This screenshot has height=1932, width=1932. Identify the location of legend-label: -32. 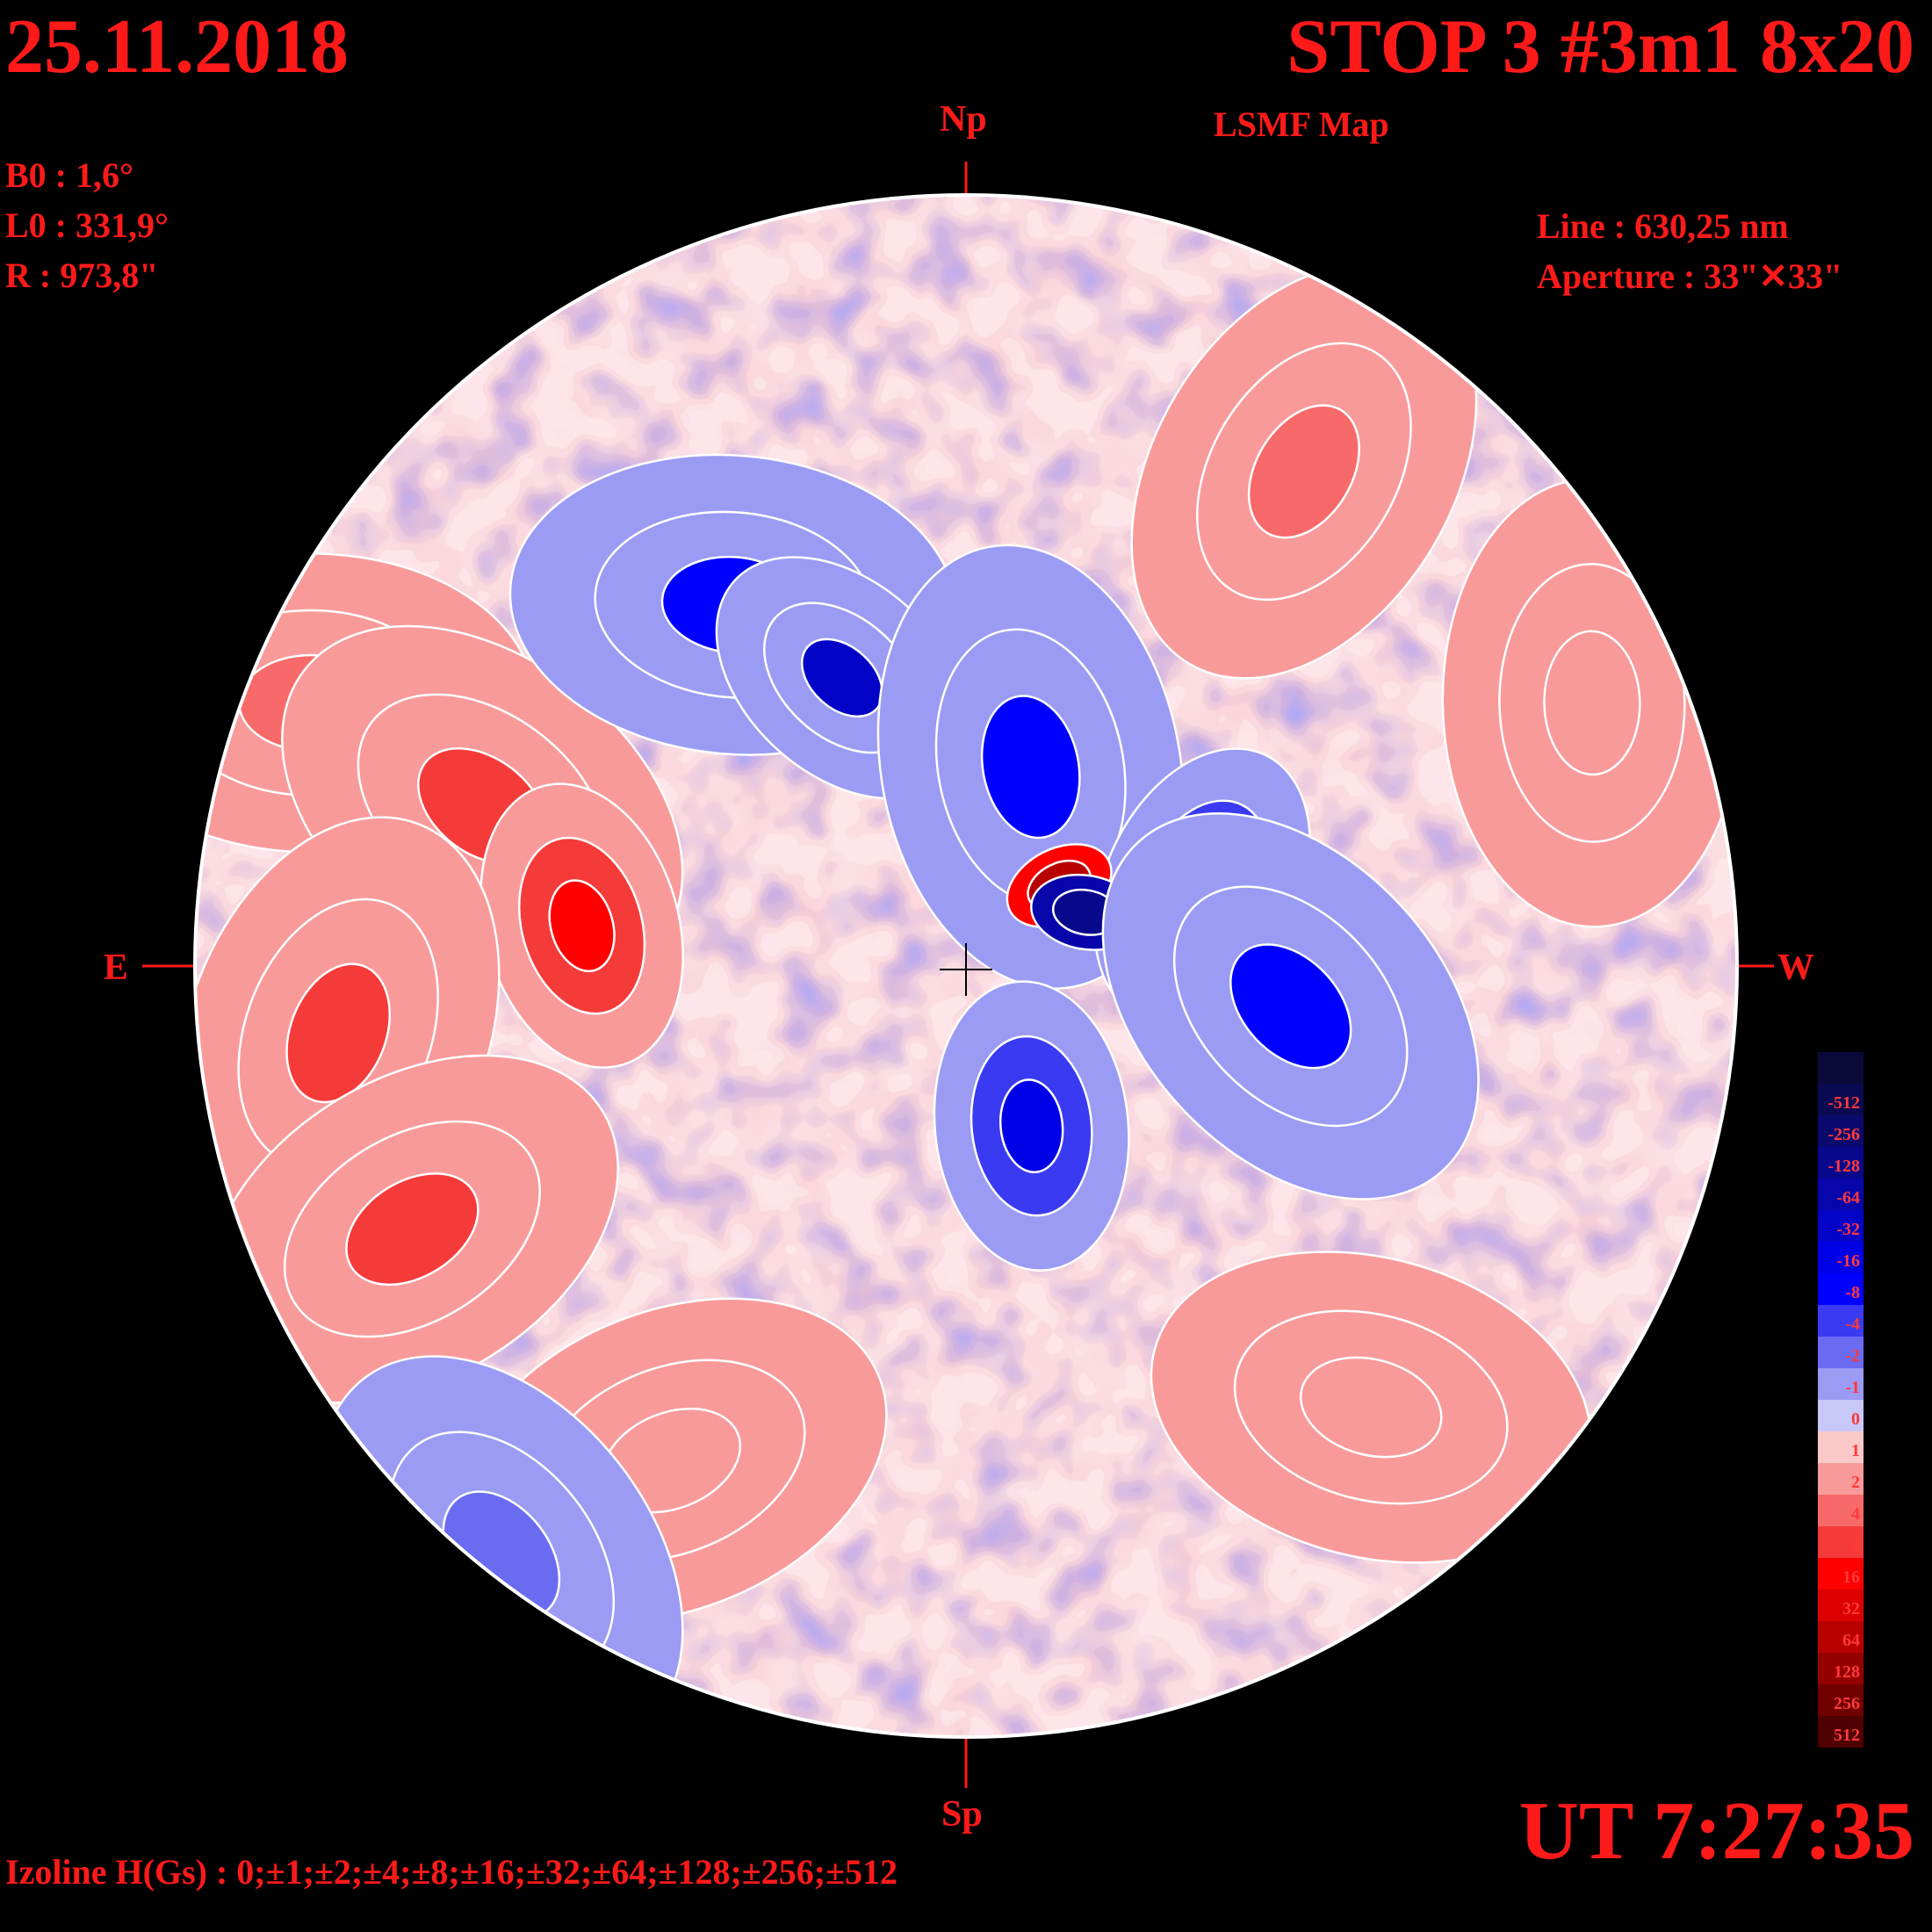
(1848, 1229).